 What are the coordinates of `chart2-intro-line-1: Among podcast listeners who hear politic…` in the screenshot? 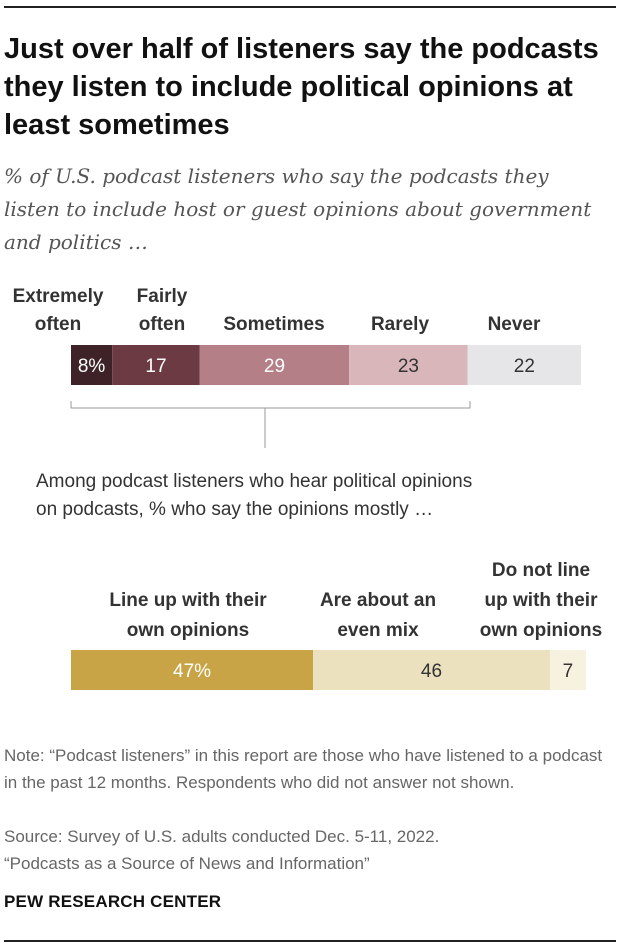 It's located at (254, 481).